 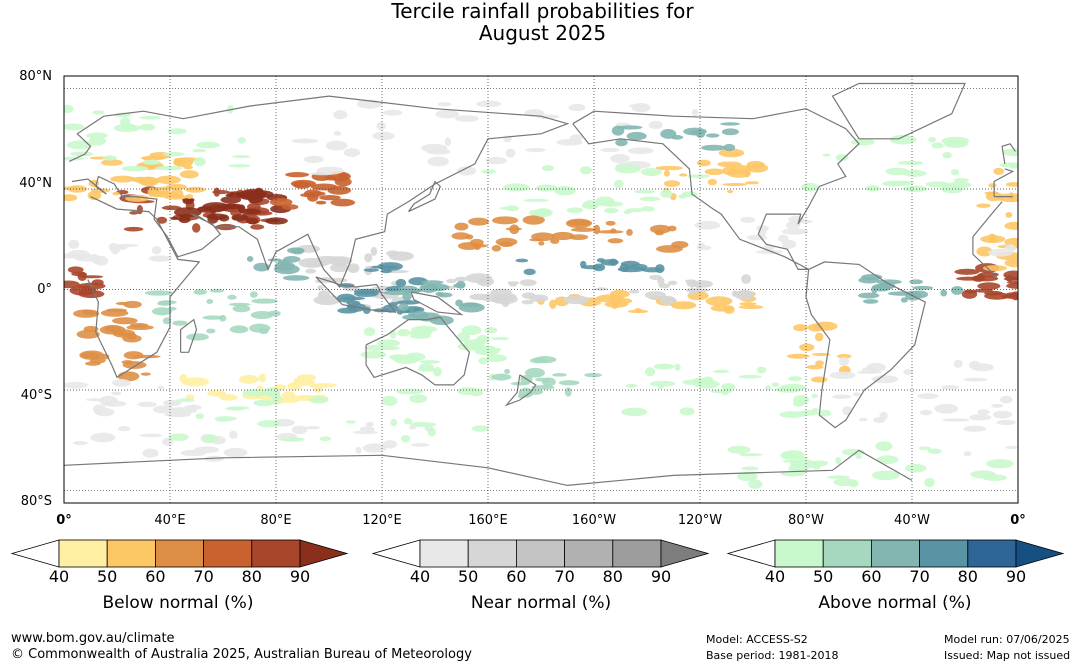 I want to click on colorbar-tick-label: 90, so click(x=1016, y=576).